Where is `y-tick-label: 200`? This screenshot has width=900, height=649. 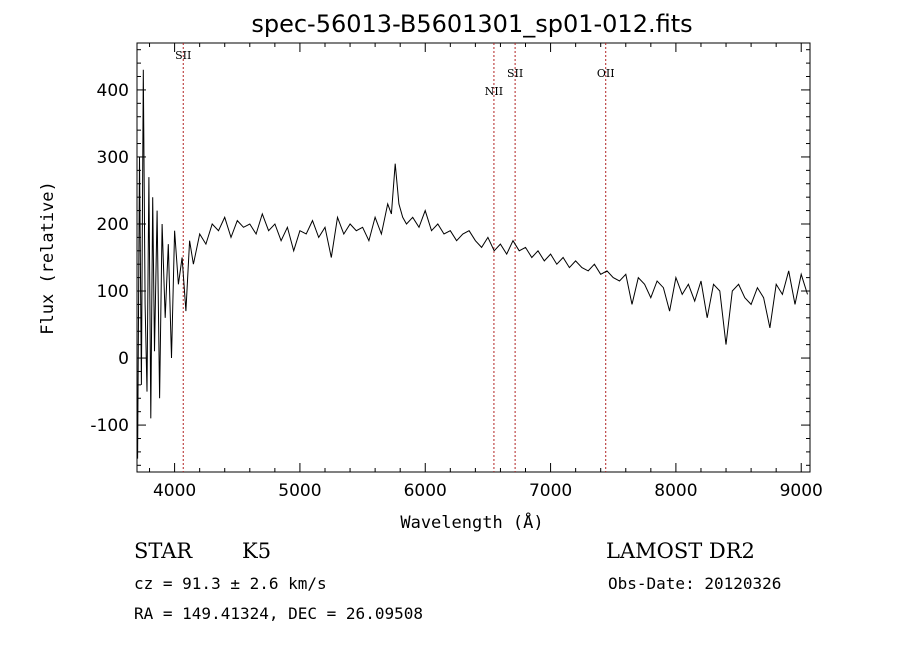 y-tick-label: 200 is located at coordinates (113, 225).